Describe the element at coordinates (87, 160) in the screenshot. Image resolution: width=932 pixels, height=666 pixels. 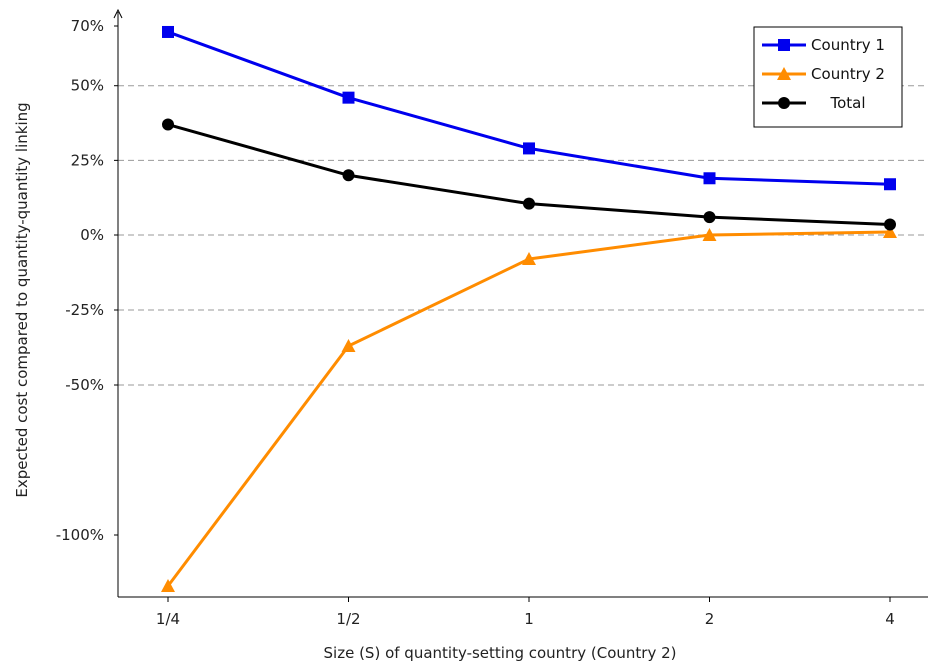
I see `y-tick-label: 25%` at that location.